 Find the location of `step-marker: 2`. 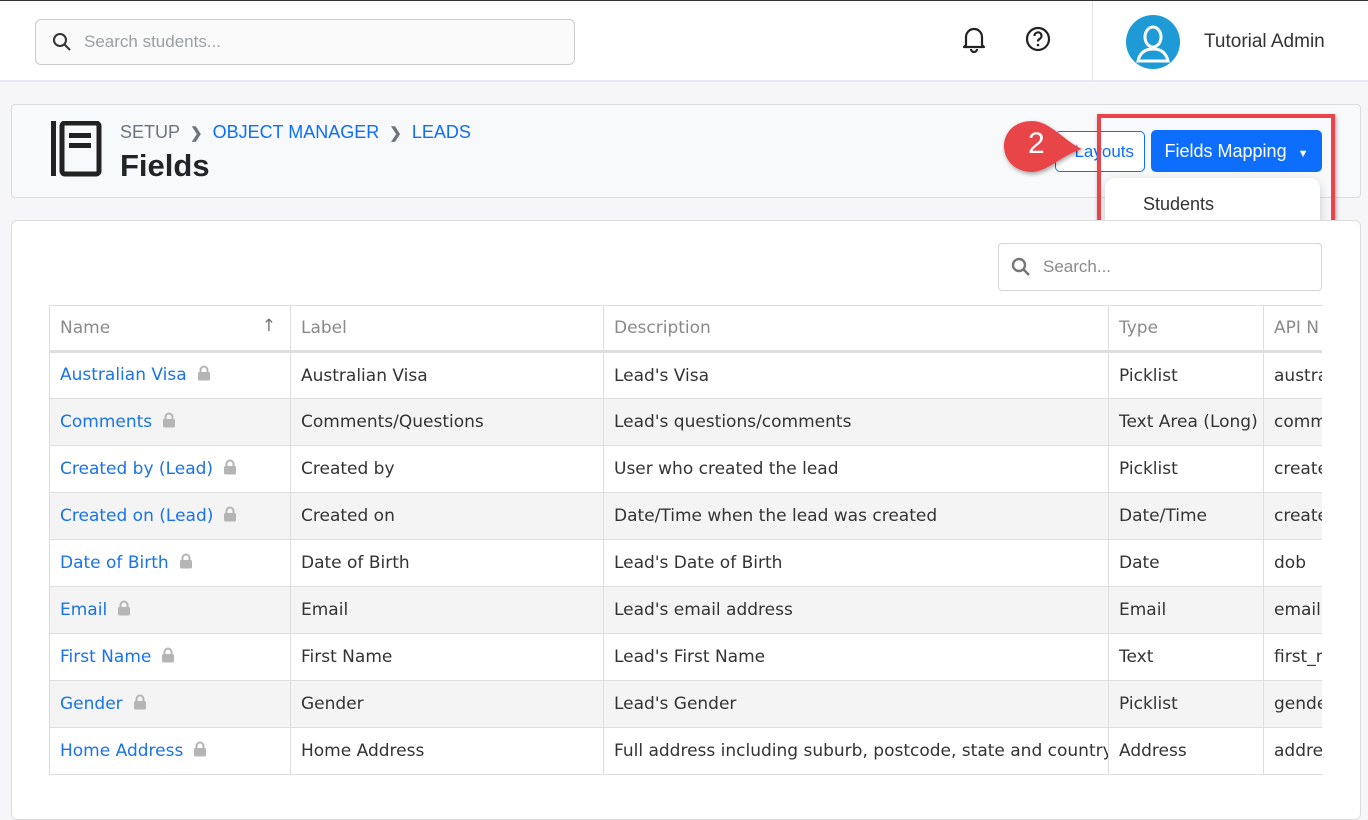

step-marker: 2 is located at coordinates (1052, 150).